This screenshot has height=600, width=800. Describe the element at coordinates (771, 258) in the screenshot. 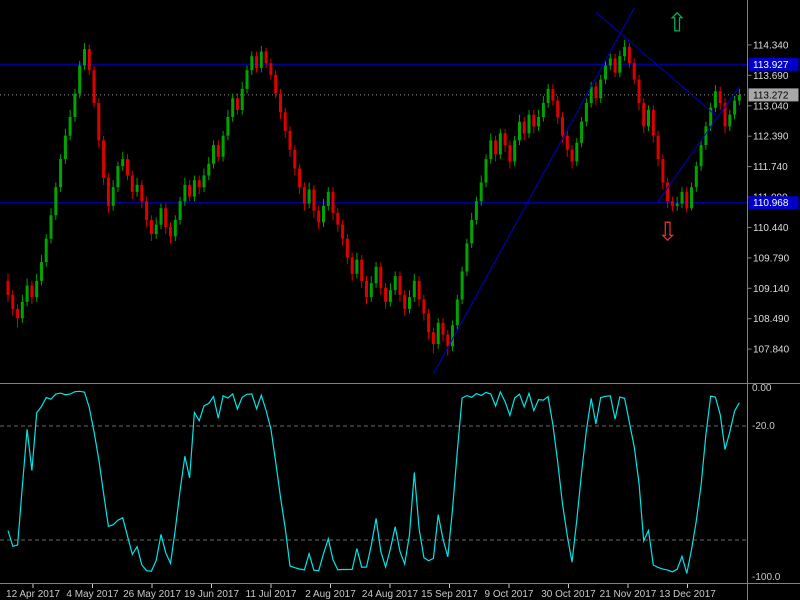

I see `price-axis-label: 109.790` at that location.